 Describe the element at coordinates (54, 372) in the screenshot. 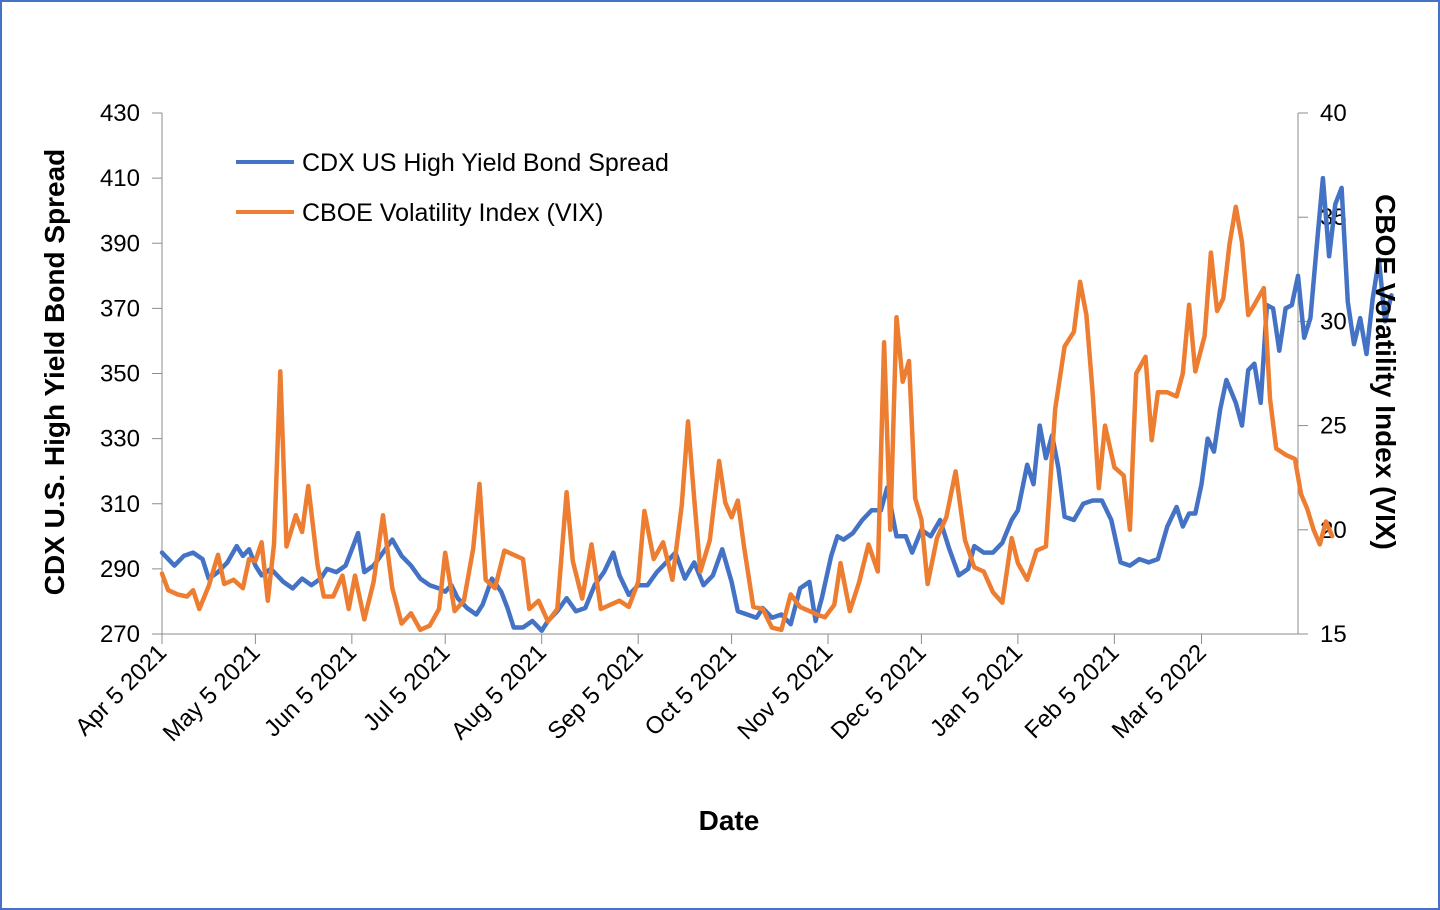

I see `left-y-axis-title: CDX U.S. High Yield Bond Spread` at that location.